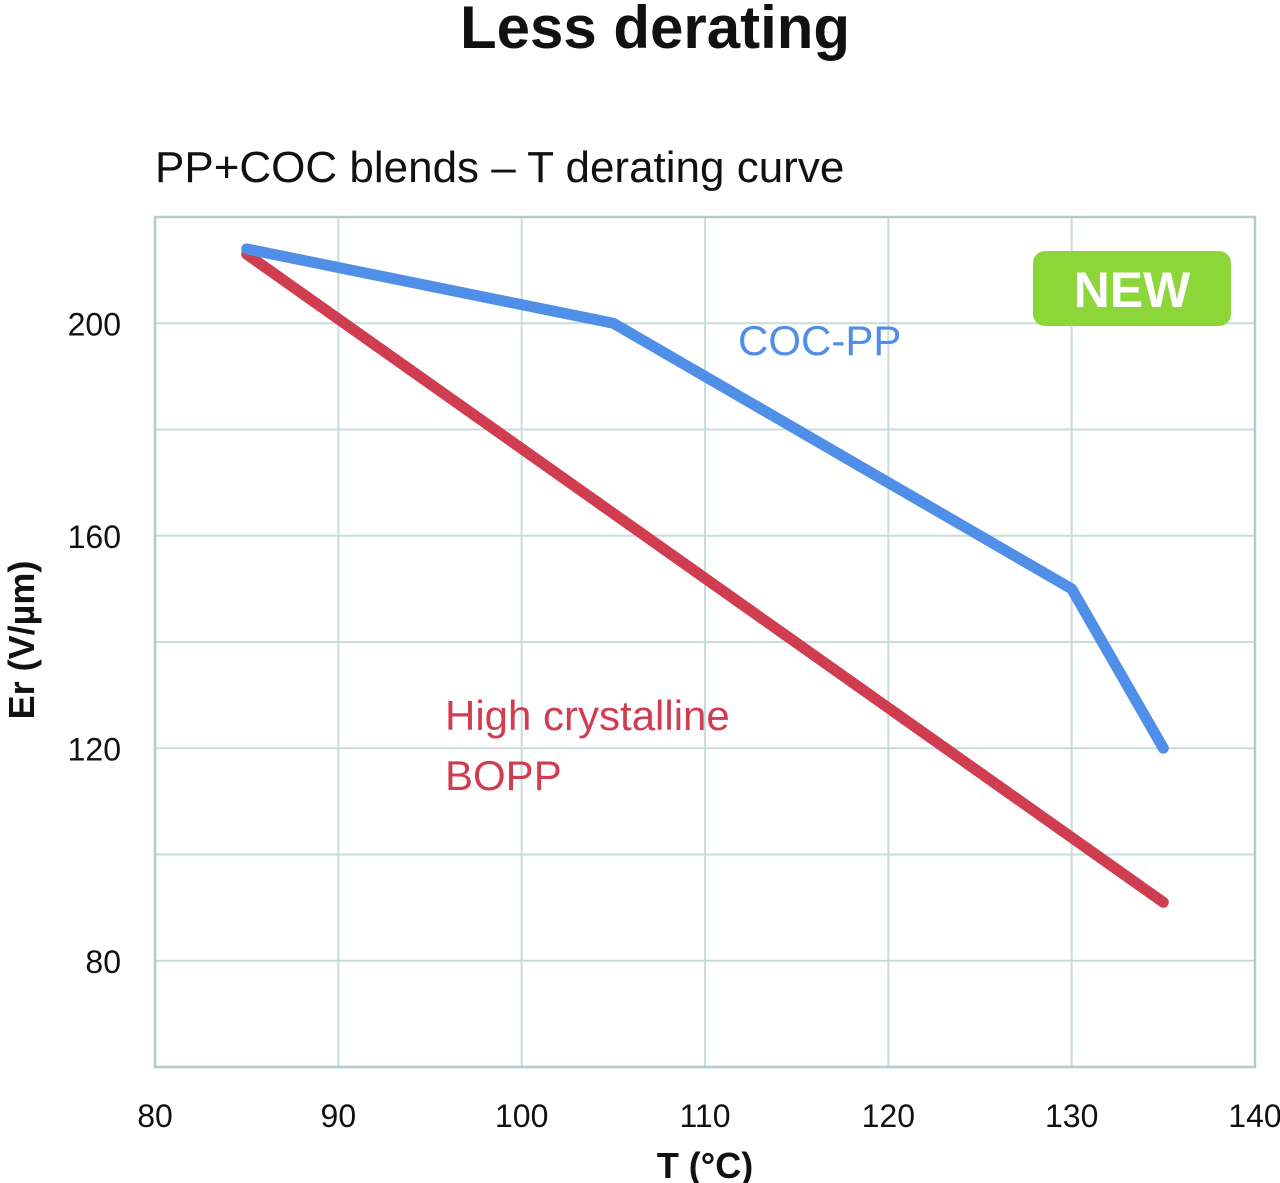  What do you see at coordinates (94, 324) in the screenshot?
I see `y-tick-label-200: 200` at bounding box center [94, 324].